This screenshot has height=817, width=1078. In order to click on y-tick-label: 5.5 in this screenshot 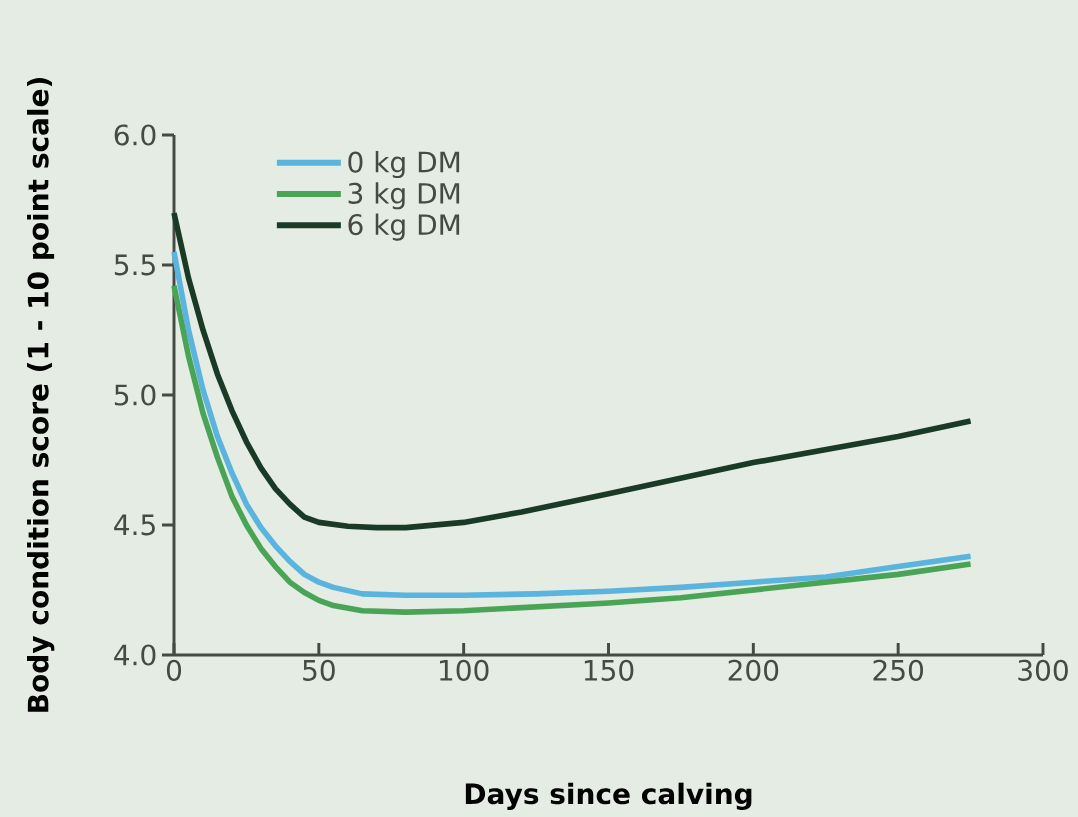, I will do `click(134, 265)`.